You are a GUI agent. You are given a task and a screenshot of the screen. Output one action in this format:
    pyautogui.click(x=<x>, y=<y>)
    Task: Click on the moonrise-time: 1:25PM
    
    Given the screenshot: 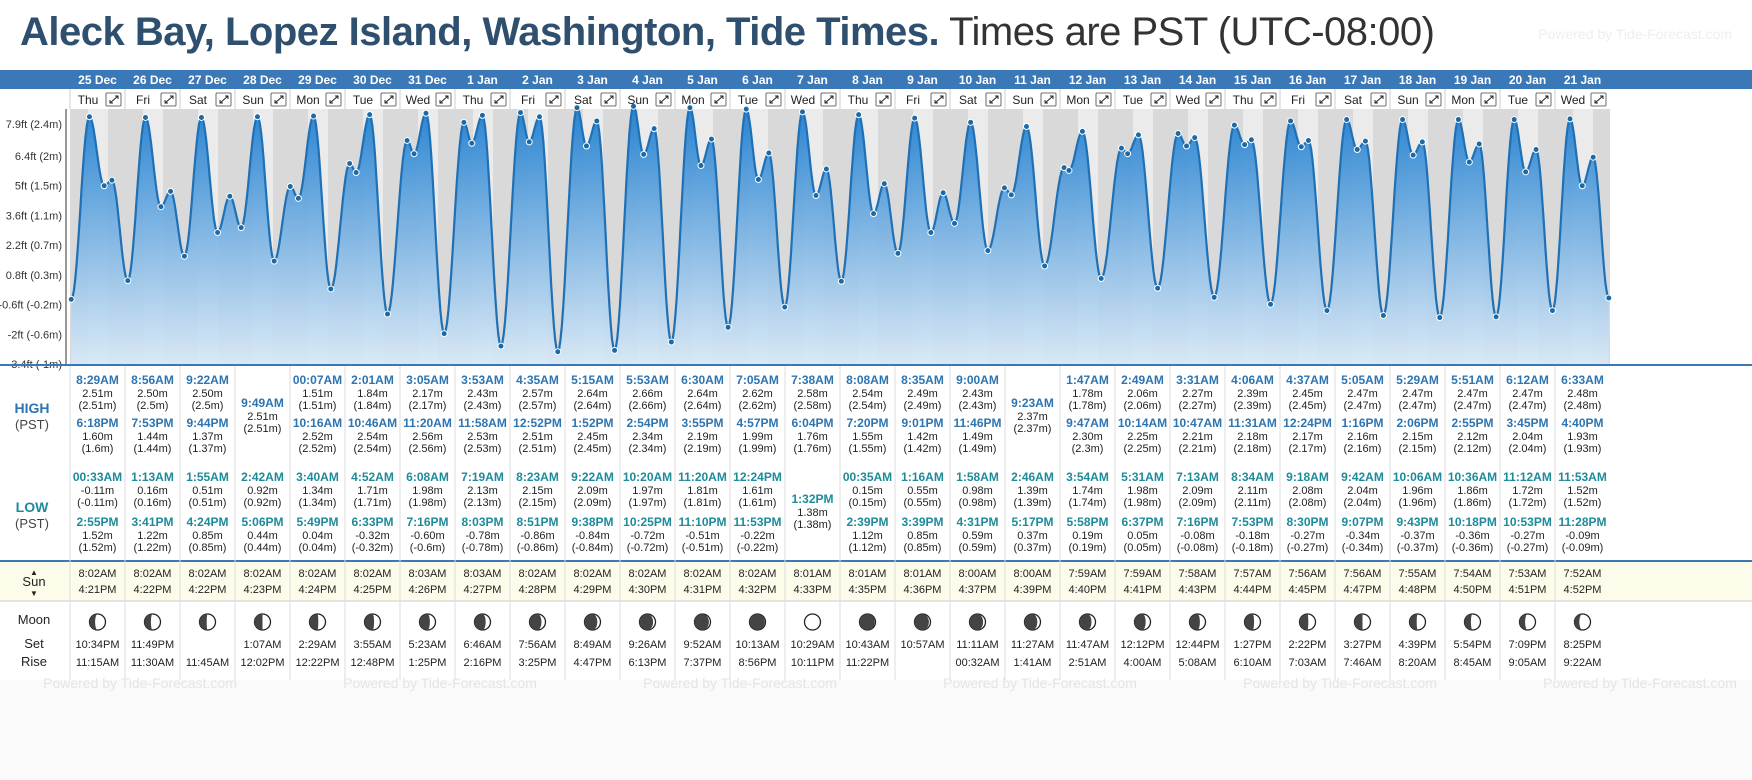 What is the action you would take?
    pyautogui.click(x=428, y=663)
    